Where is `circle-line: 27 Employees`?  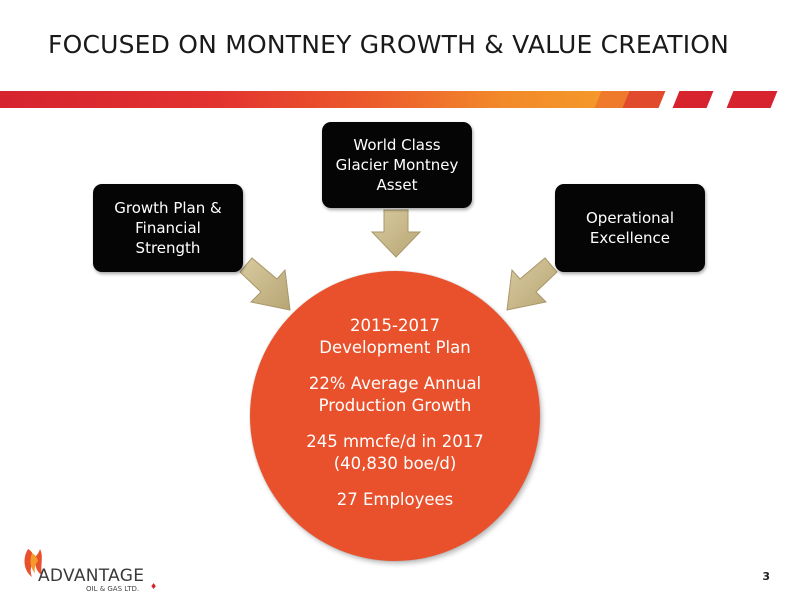 circle-line: 27 Employees is located at coordinates (395, 499).